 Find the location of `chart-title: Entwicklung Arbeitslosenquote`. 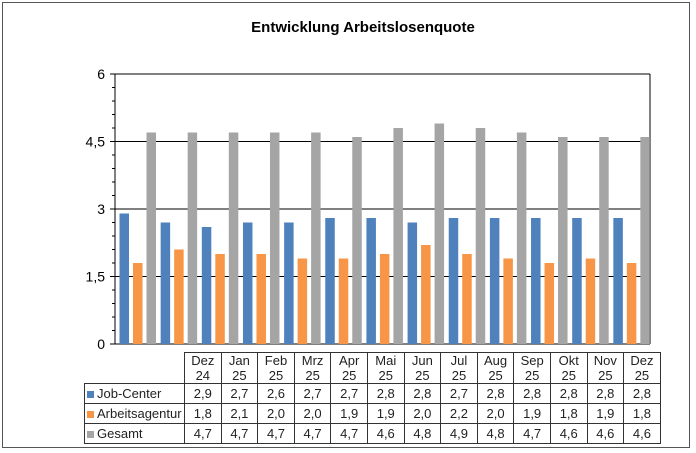

chart-title: Entwicklung Arbeitslosenquote is located at coordinates (363, 27).